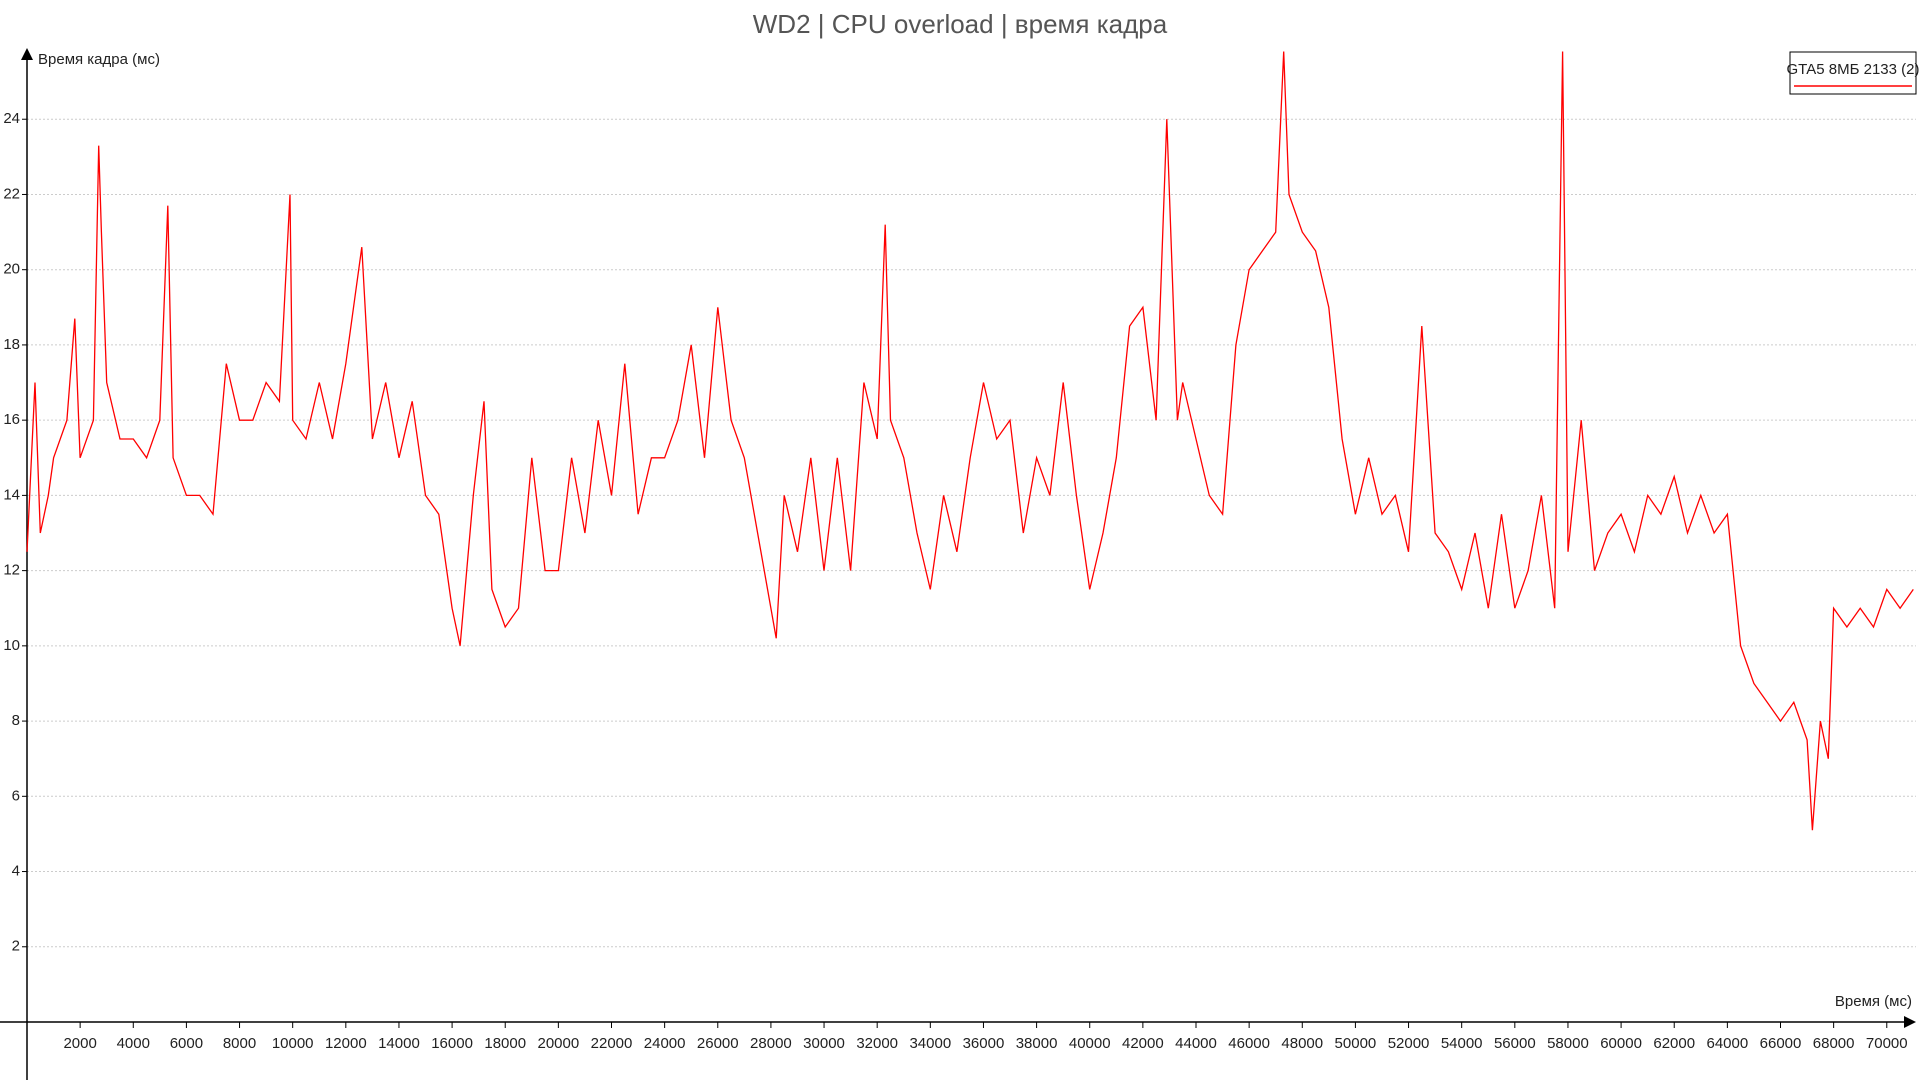  Describe the element at coordinates (1090, 1043) in the screenshot. I see `x-tick-label: 40000` at that location.